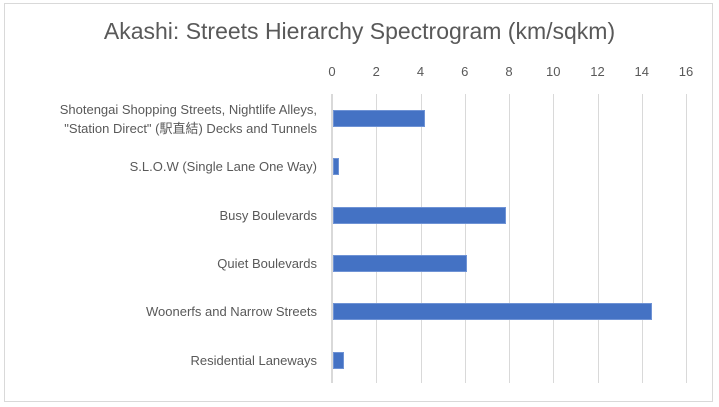  What do you see at coordinates (376, 71) in the screenshot?
I see `x-tick-label: 2` at bounding box center [376, 71].